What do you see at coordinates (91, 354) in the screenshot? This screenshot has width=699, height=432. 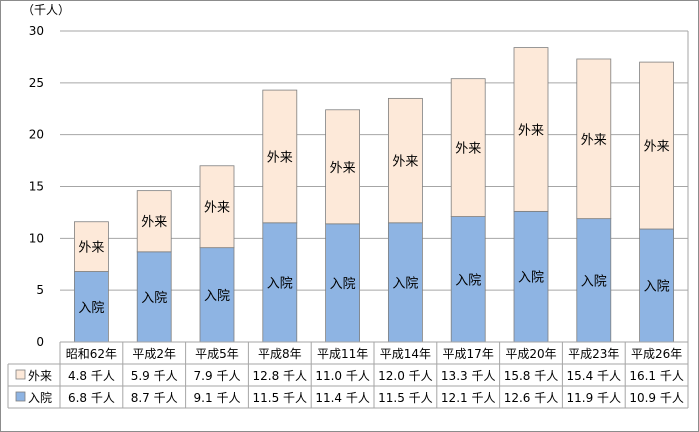 I see `x-tick-label: 昭和62年` at bounding box center [91, 354].